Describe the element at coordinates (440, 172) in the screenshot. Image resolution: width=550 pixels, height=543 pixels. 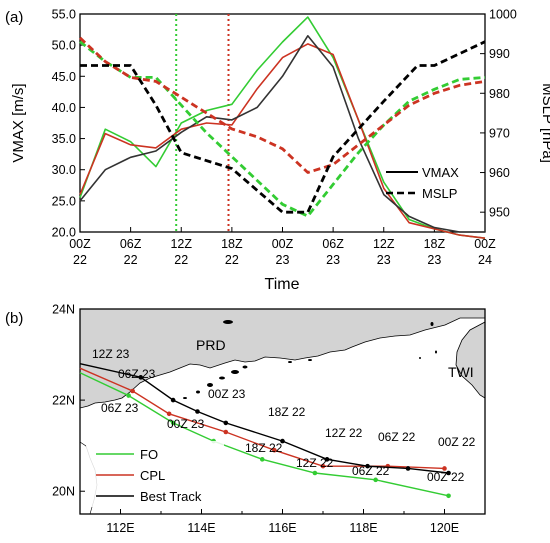
I see `legend-vmax-label: VMAX` at that location.